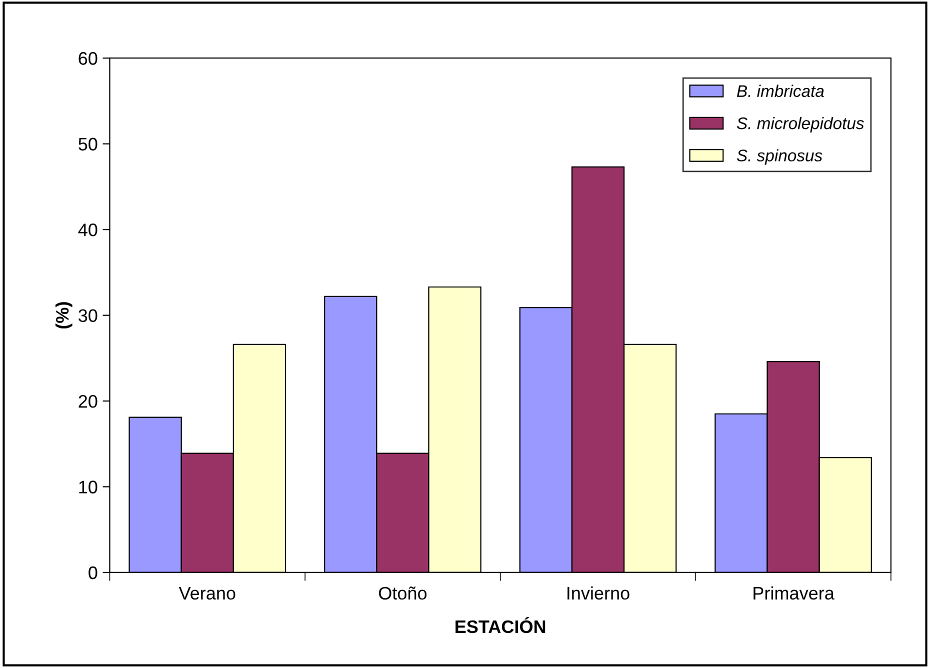 Image resolution: width=930 pixels, height=668 pixels. I want to click on y-tick-label: 60, so click(88, 58).